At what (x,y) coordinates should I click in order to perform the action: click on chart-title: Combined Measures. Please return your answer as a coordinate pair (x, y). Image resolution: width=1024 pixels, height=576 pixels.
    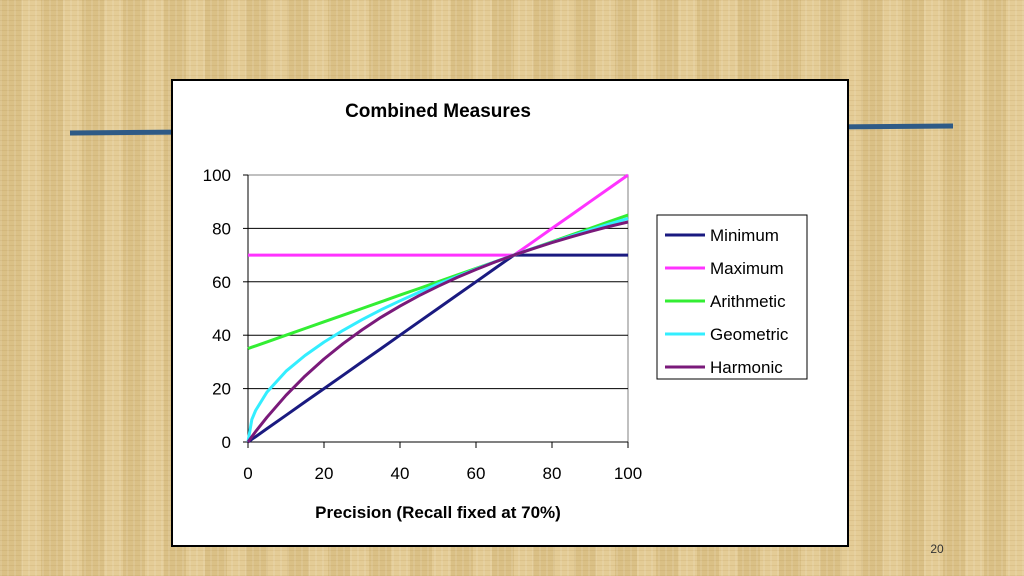
    Looking at the image, I should click on (438, 111).